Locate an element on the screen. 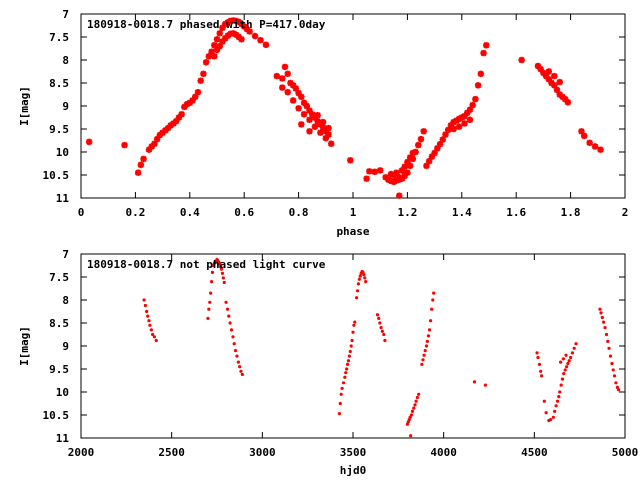 This screenshot has width=640, height=480. unphased-plot-y-tick-label: 9.5 is located at coordinates (59, 369).